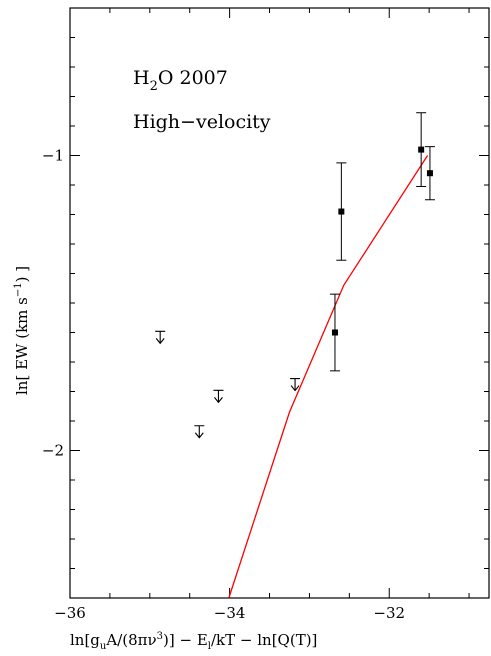 The width and height of the screenshot is (491, 656). What do you see at coordinates (70, 613) in the screenshot?
I see `x-tick-label: −36` at bounding box center [70, 613].